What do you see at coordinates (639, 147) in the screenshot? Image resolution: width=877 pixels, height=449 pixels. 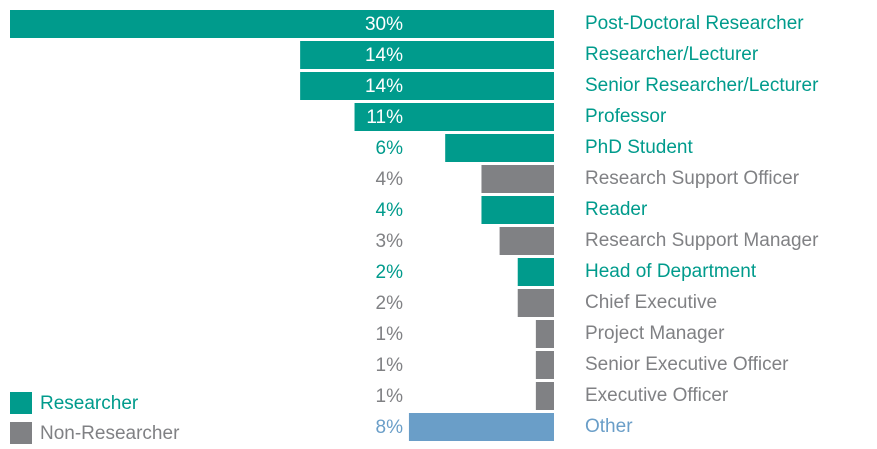 I see `category-label: PhD Student` at bounding box center [639, 147].